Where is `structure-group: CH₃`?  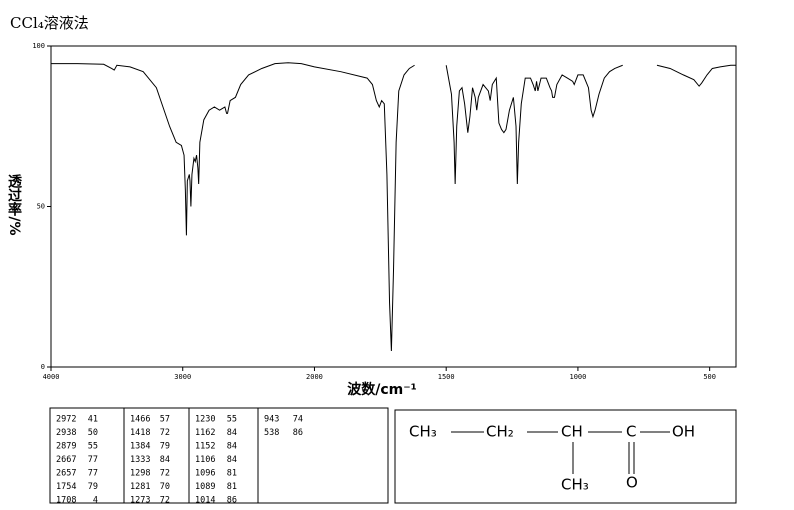 structure-group: CH₃ is located at coordinates (423, 432).